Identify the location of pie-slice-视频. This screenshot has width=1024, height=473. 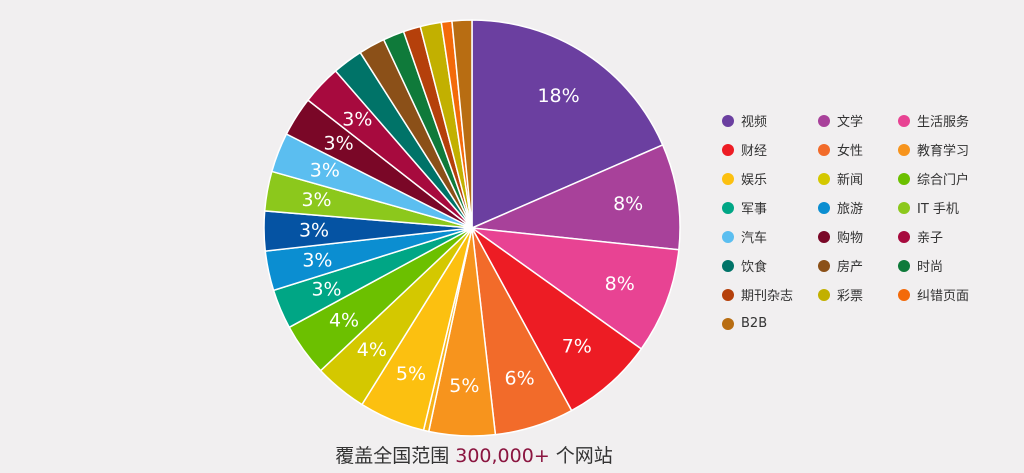
(567, 124).